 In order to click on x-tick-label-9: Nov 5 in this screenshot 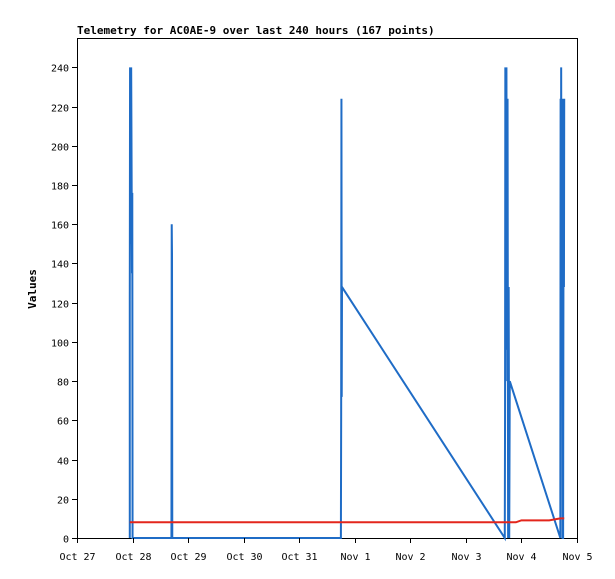, I will do `click(577, 557)`.